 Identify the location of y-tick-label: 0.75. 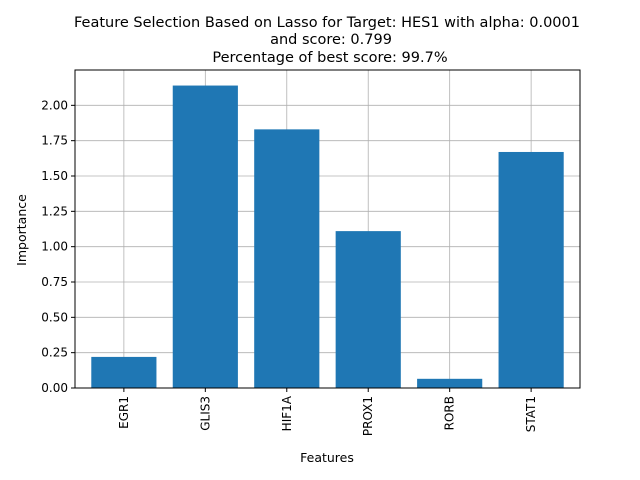
(54, 282).